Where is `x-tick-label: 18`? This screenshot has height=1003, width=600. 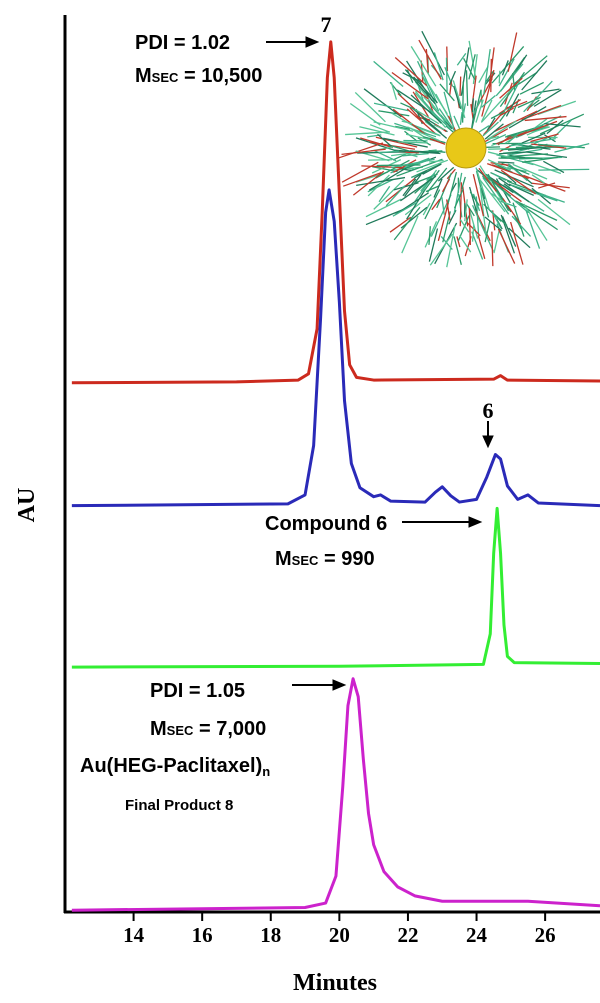 x-tick-label: 18 is located at coordinates (270, 935).